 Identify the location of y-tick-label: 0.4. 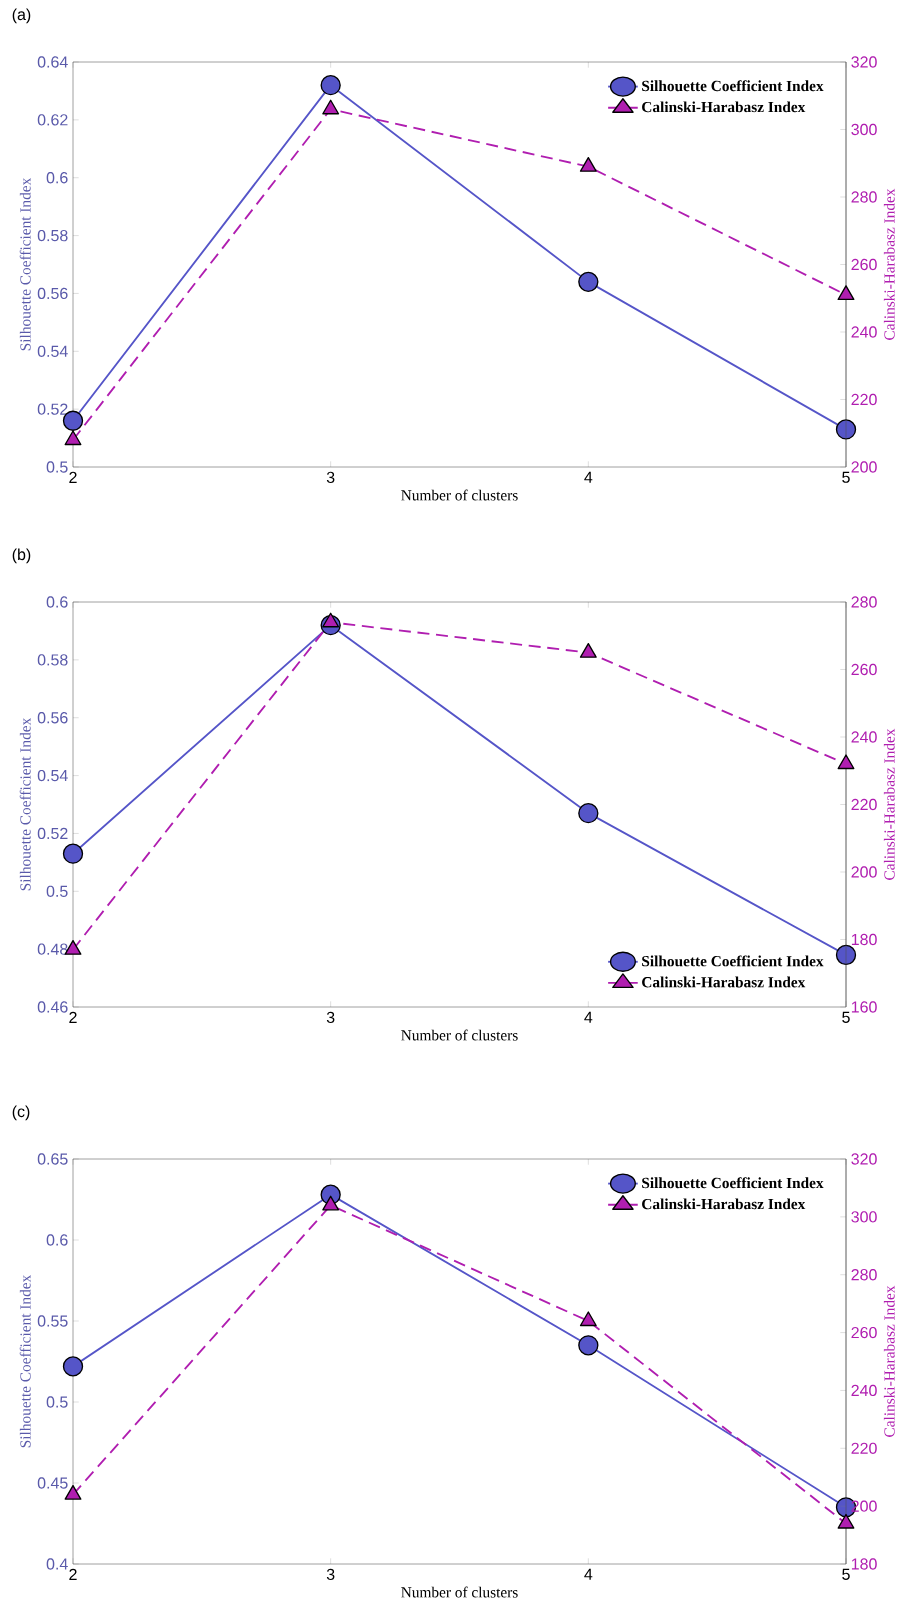
(57, 1564).